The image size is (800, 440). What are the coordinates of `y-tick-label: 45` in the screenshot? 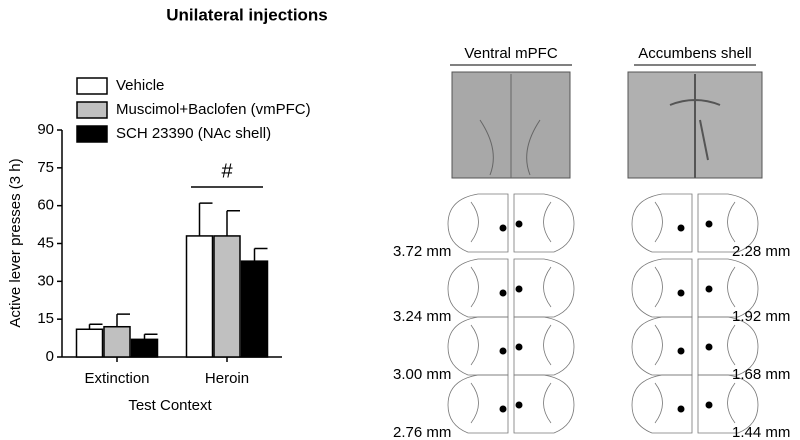 It's located at (45, 242).